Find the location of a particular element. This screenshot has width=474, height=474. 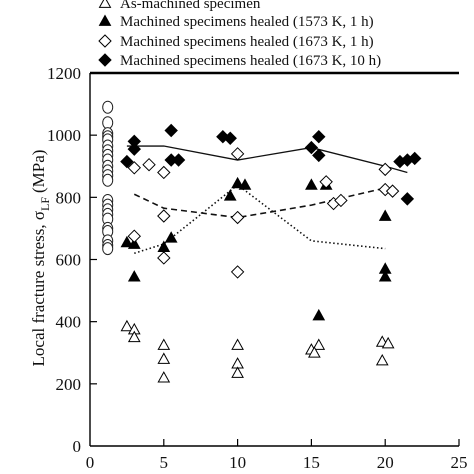

x-tick-label: 20 is located at coordinates (385, 462).